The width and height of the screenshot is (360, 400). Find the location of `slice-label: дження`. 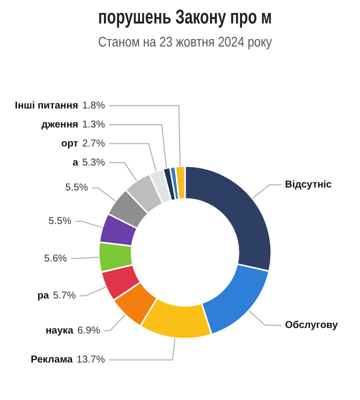

slice-label: дження is located at coordinates (59, 124).